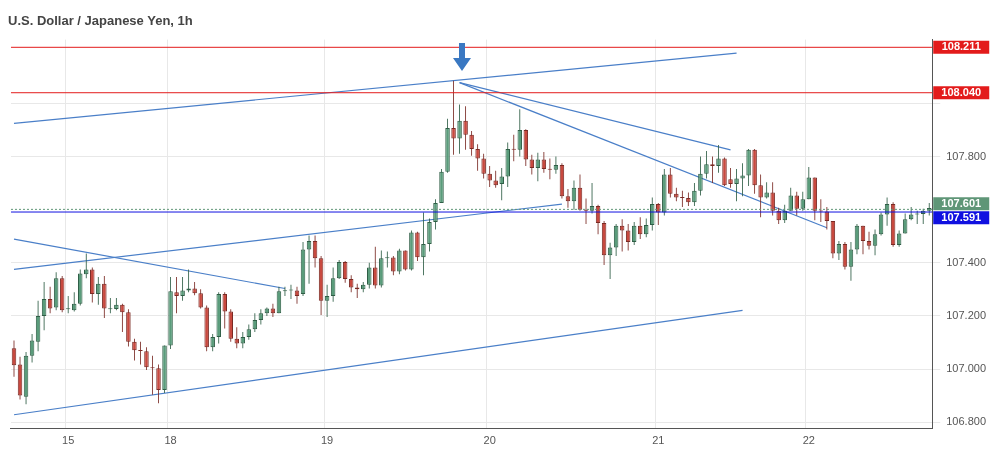 The height and width of the screenshot is (464, 1004). Describe the element at coordinates (966, 261) in the screenshot. I see `y-tick-label: 107.400` at that location.